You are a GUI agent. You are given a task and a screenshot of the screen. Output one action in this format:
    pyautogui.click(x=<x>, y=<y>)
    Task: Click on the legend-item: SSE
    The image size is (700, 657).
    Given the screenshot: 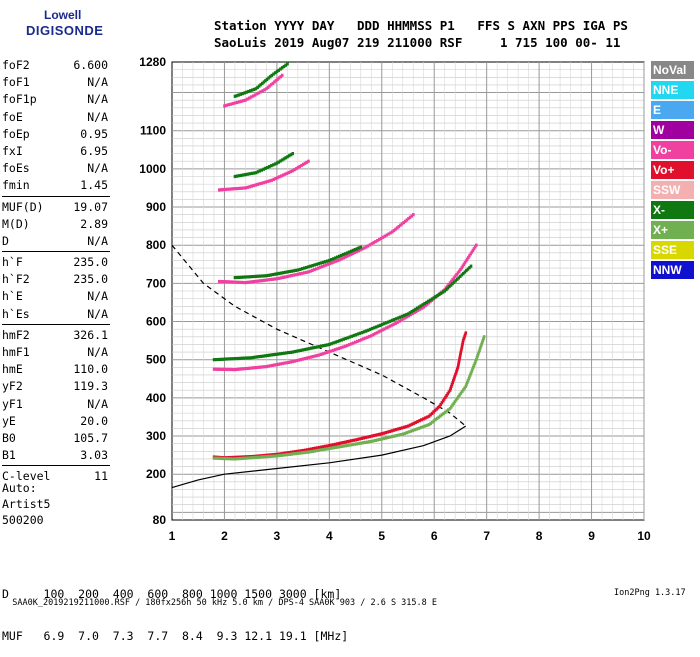 What is the action you would take?
    pyautogui.click(x=672, y=250)
    